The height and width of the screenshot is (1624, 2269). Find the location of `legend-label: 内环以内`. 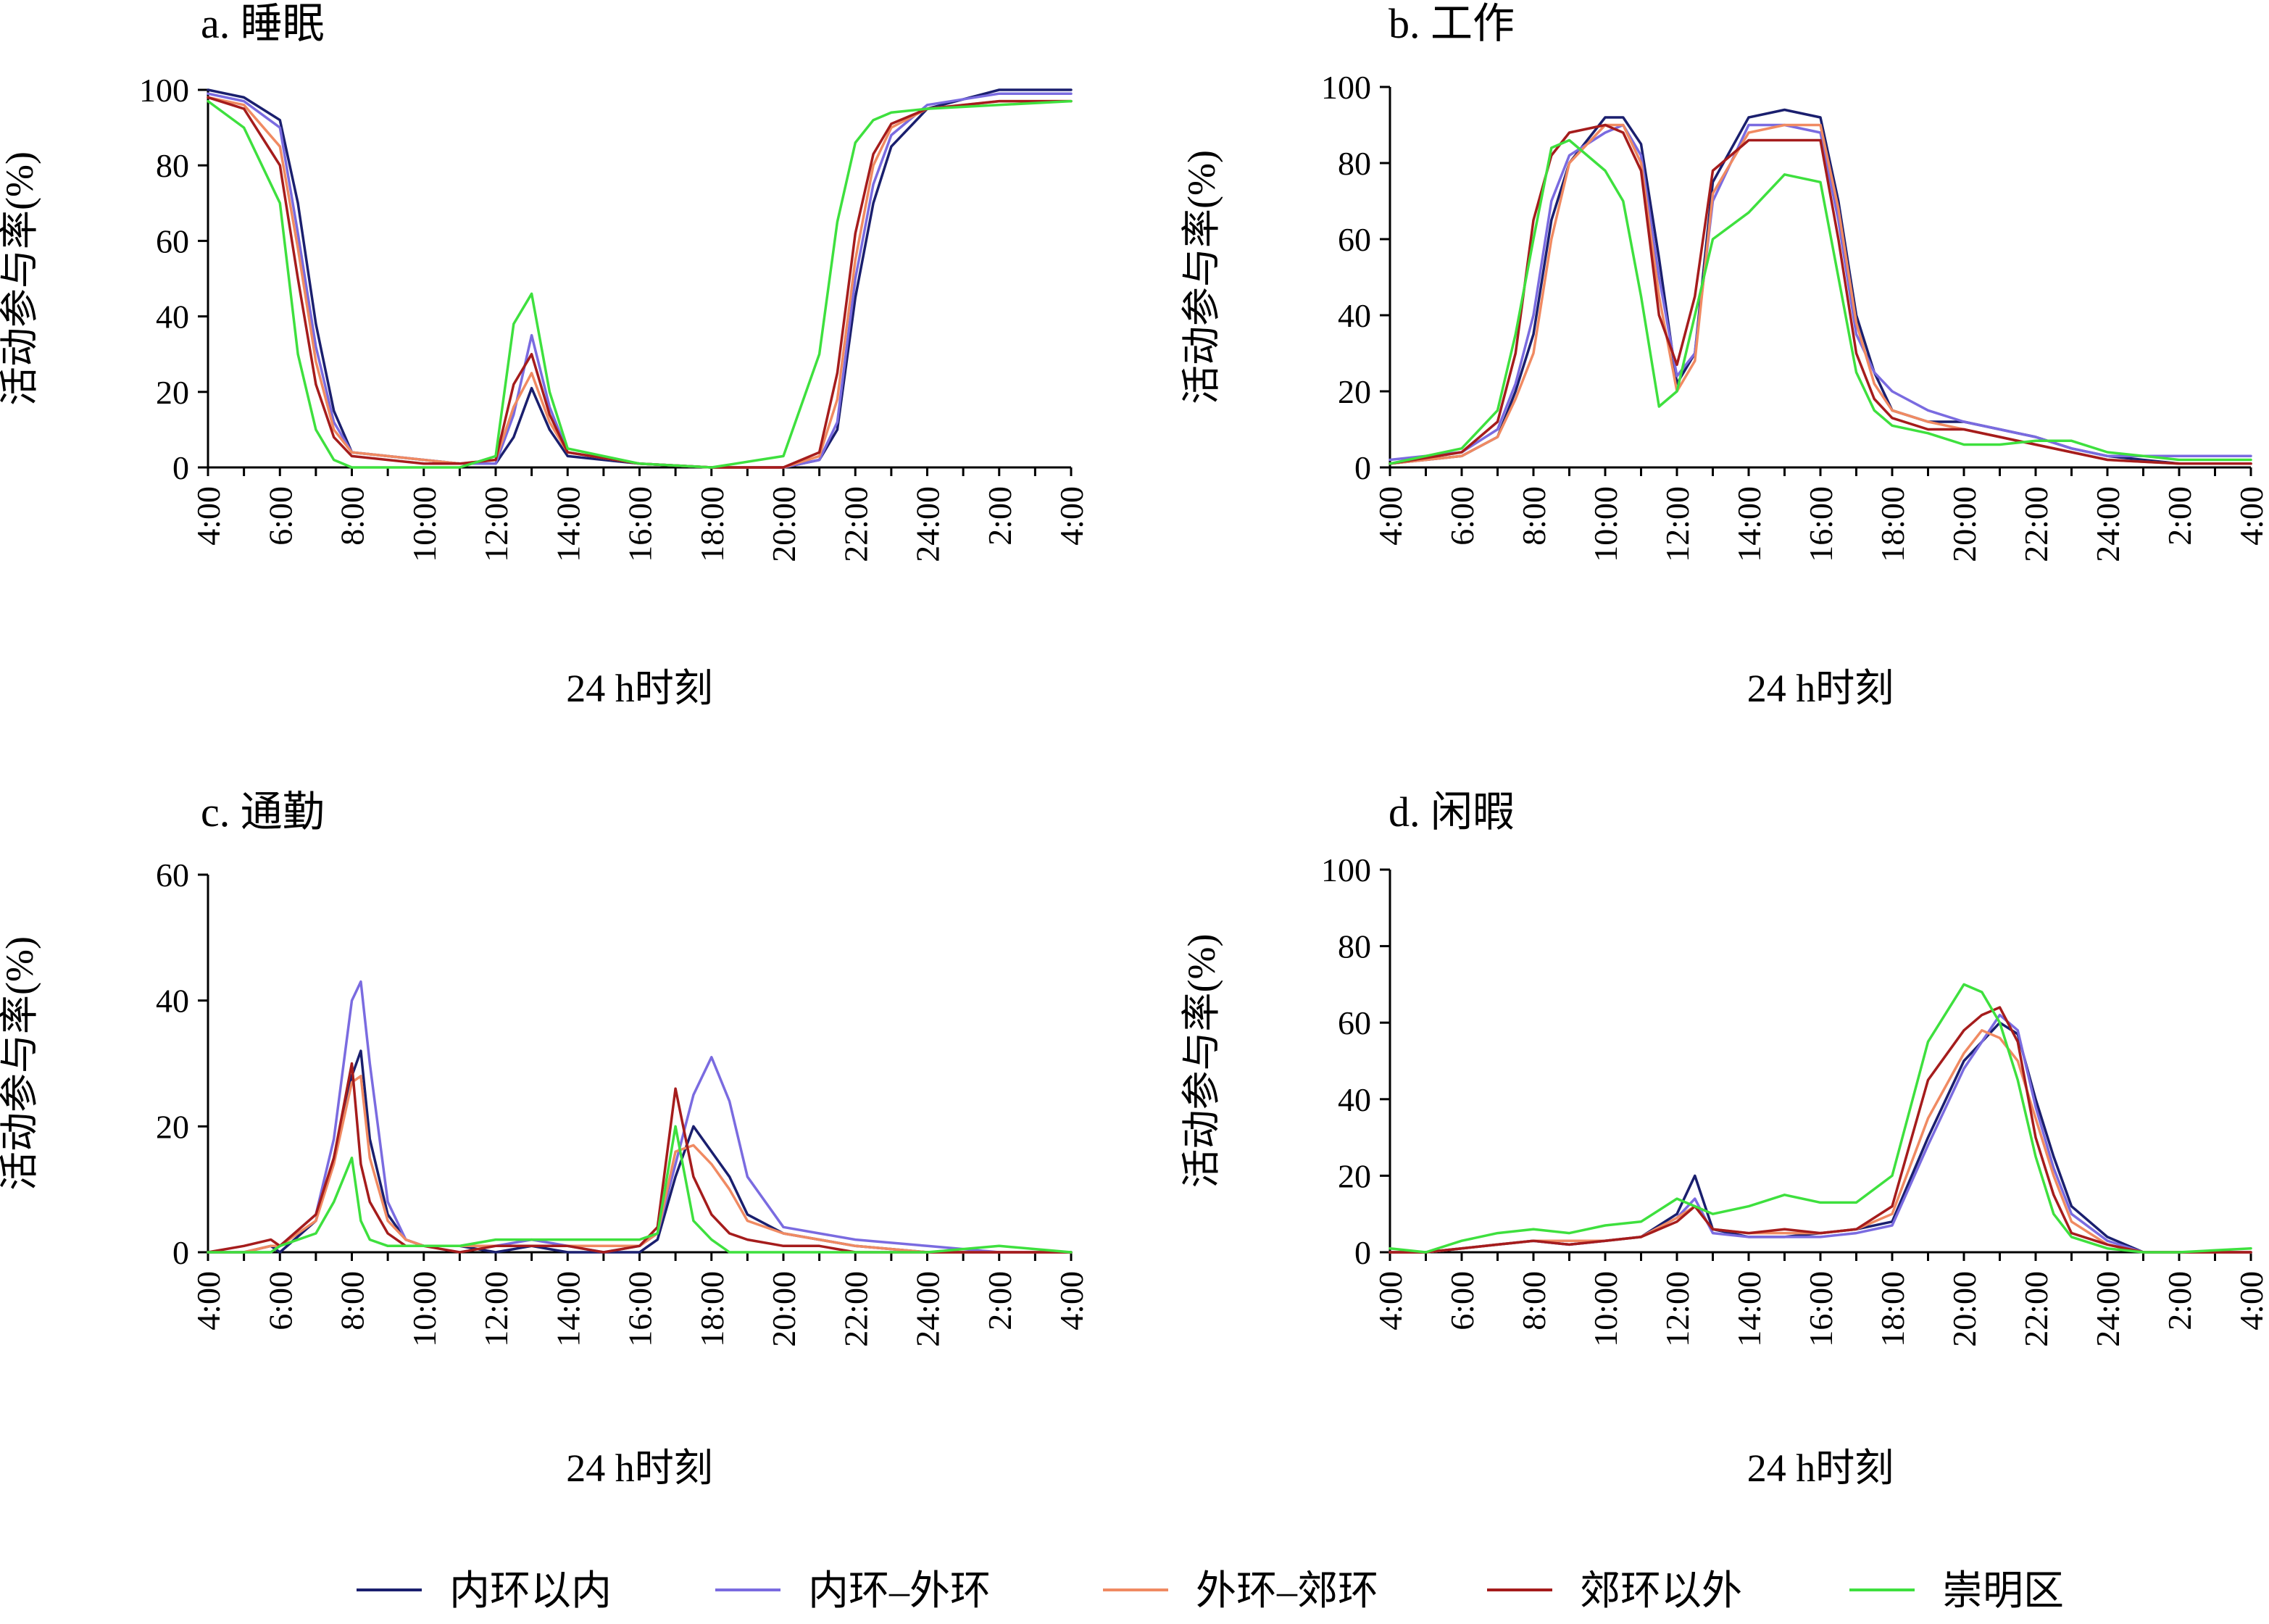

legend-label: 内环以内 is located at coordinates (531, 1592).